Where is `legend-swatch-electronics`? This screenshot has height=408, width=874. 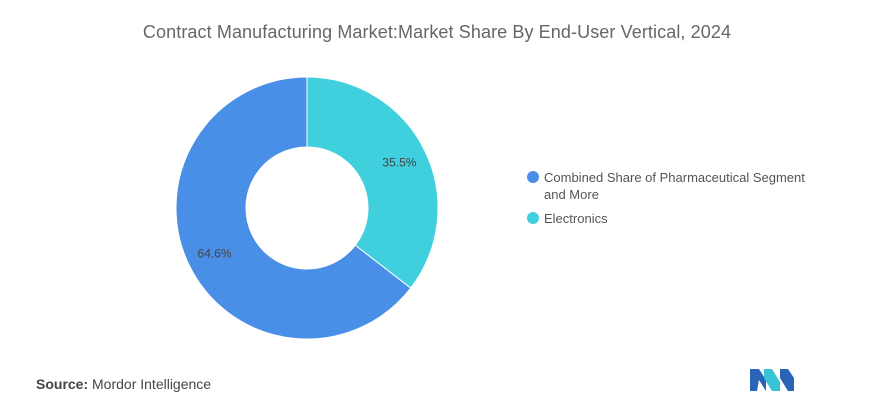
legend-swatch-electronics is located at coordinates (533, 218).